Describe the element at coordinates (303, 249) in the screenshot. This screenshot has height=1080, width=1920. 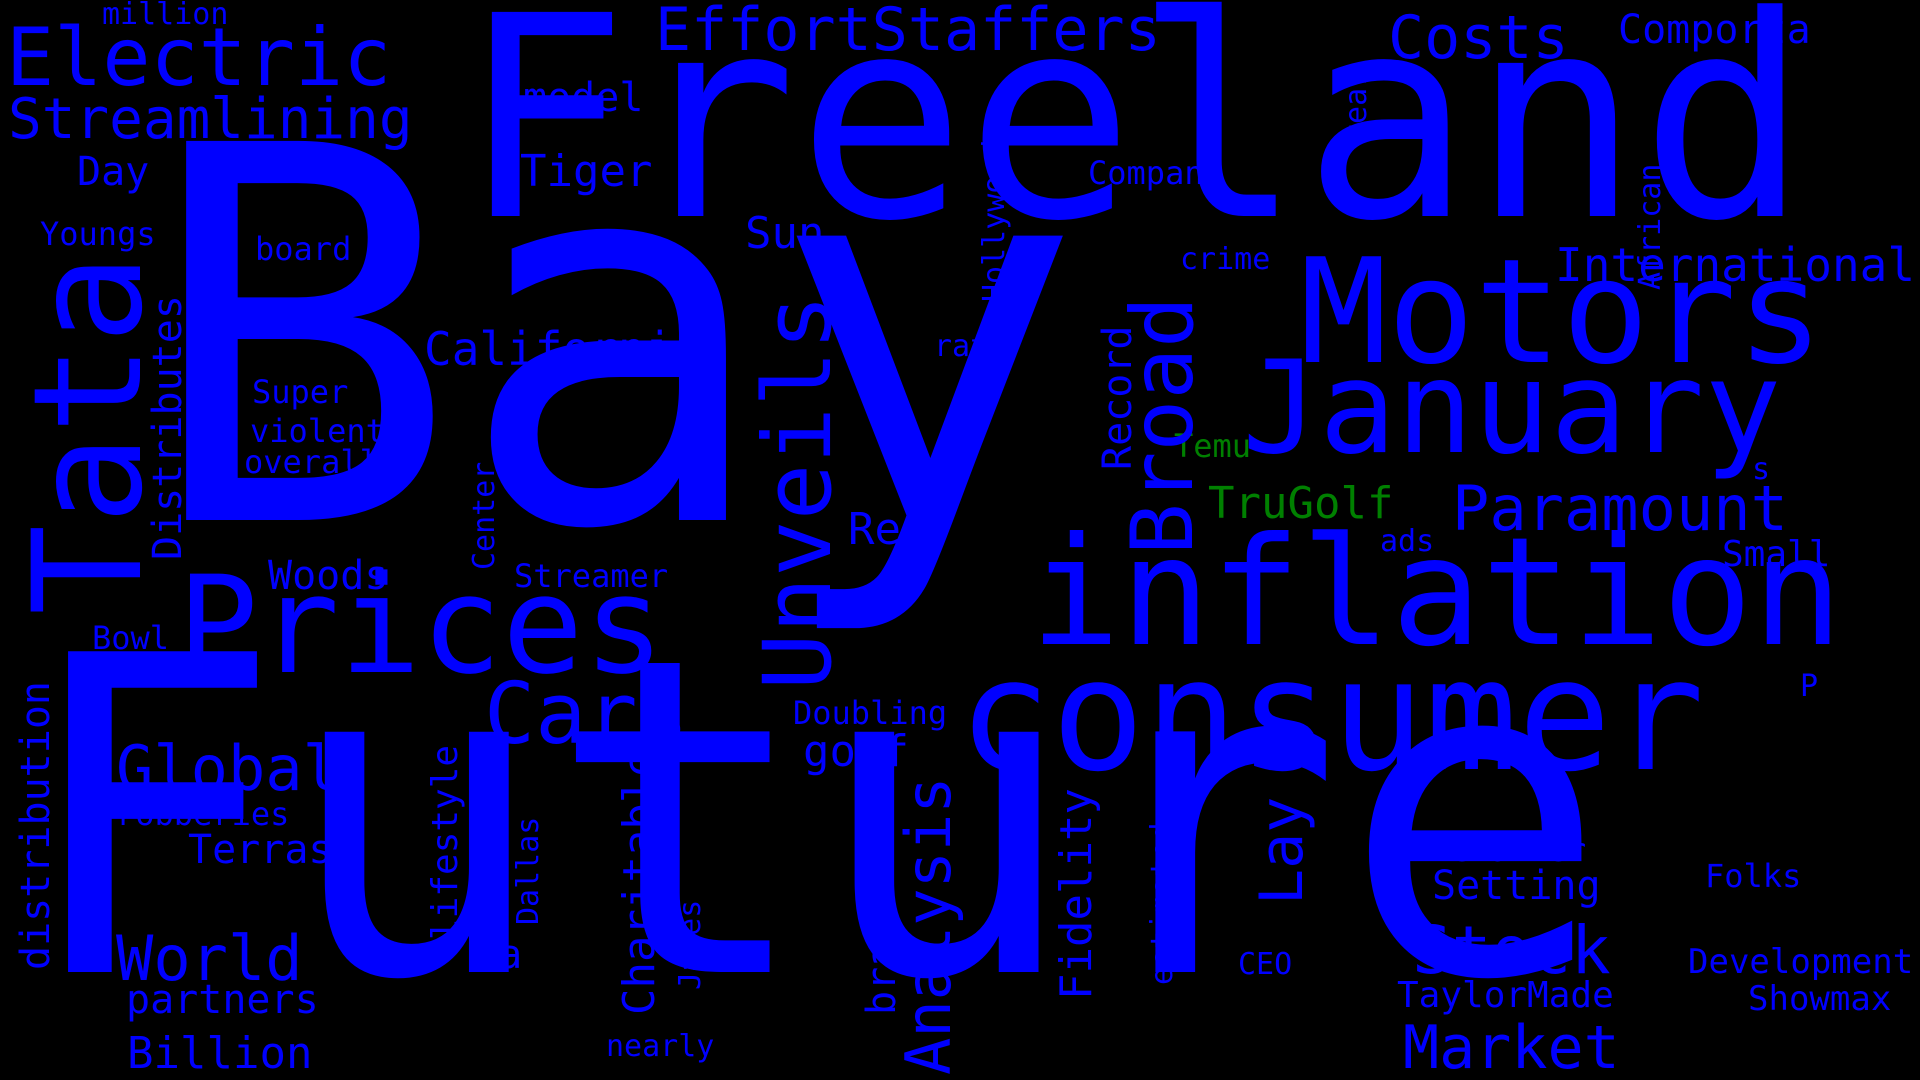
I see `word-board: board` at that location.